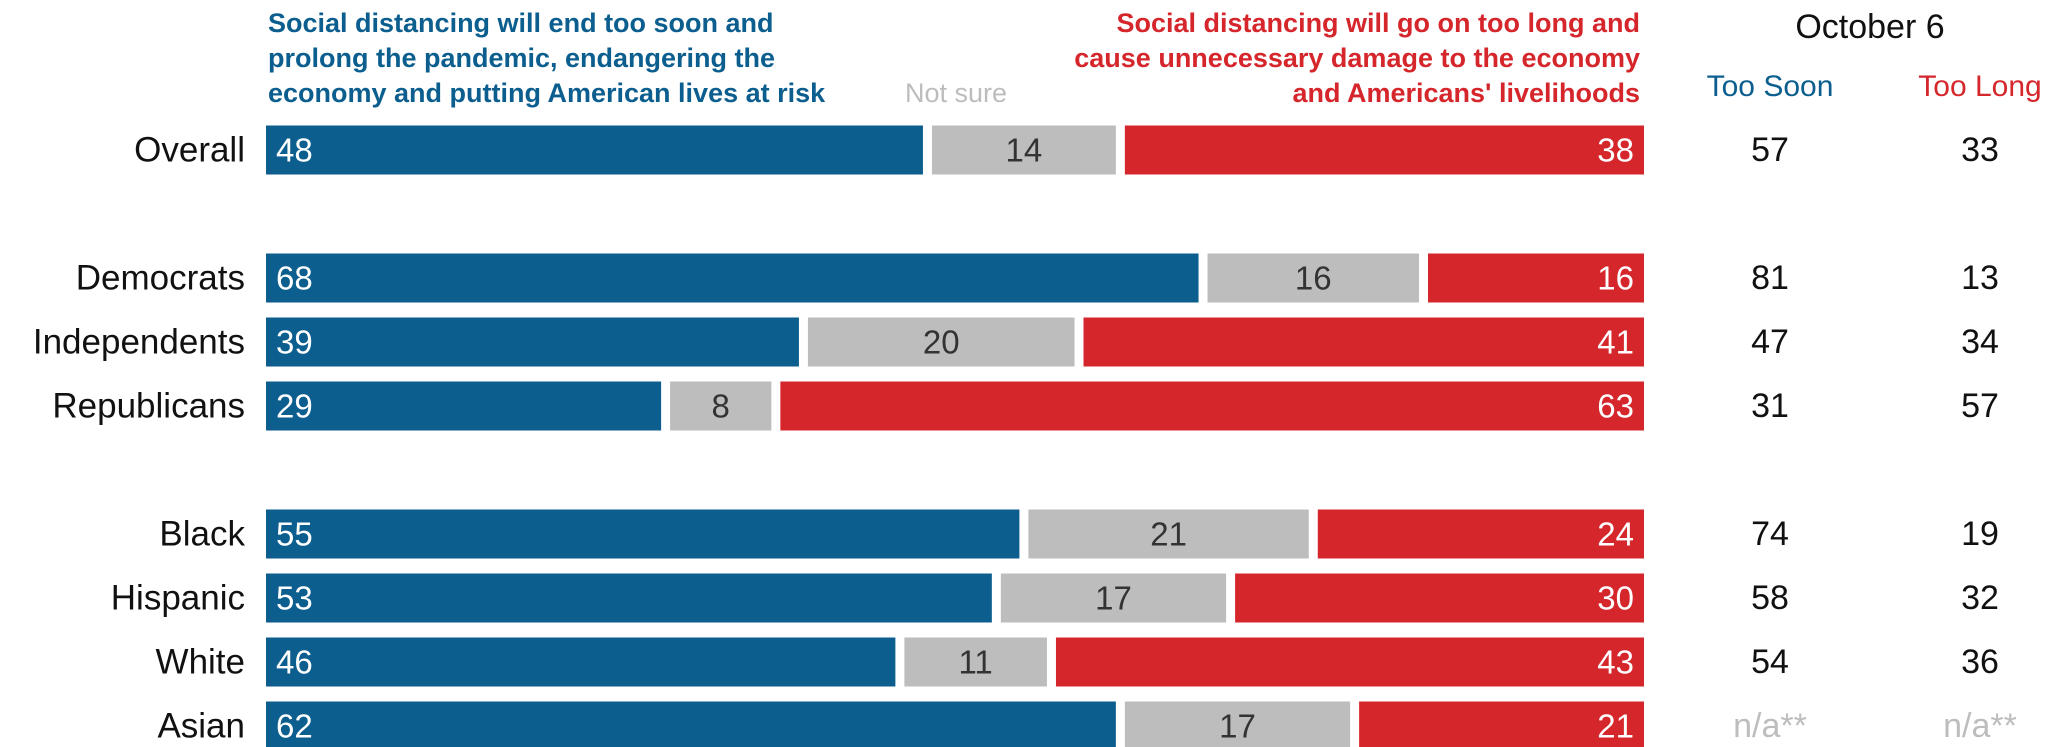 This screenshot has width=2056, height=747. What do you see at coordinates (1770, 406) in the screenshot?
I see `oct-too-soon-republicans: 31` at bounding box center [1770, 406].